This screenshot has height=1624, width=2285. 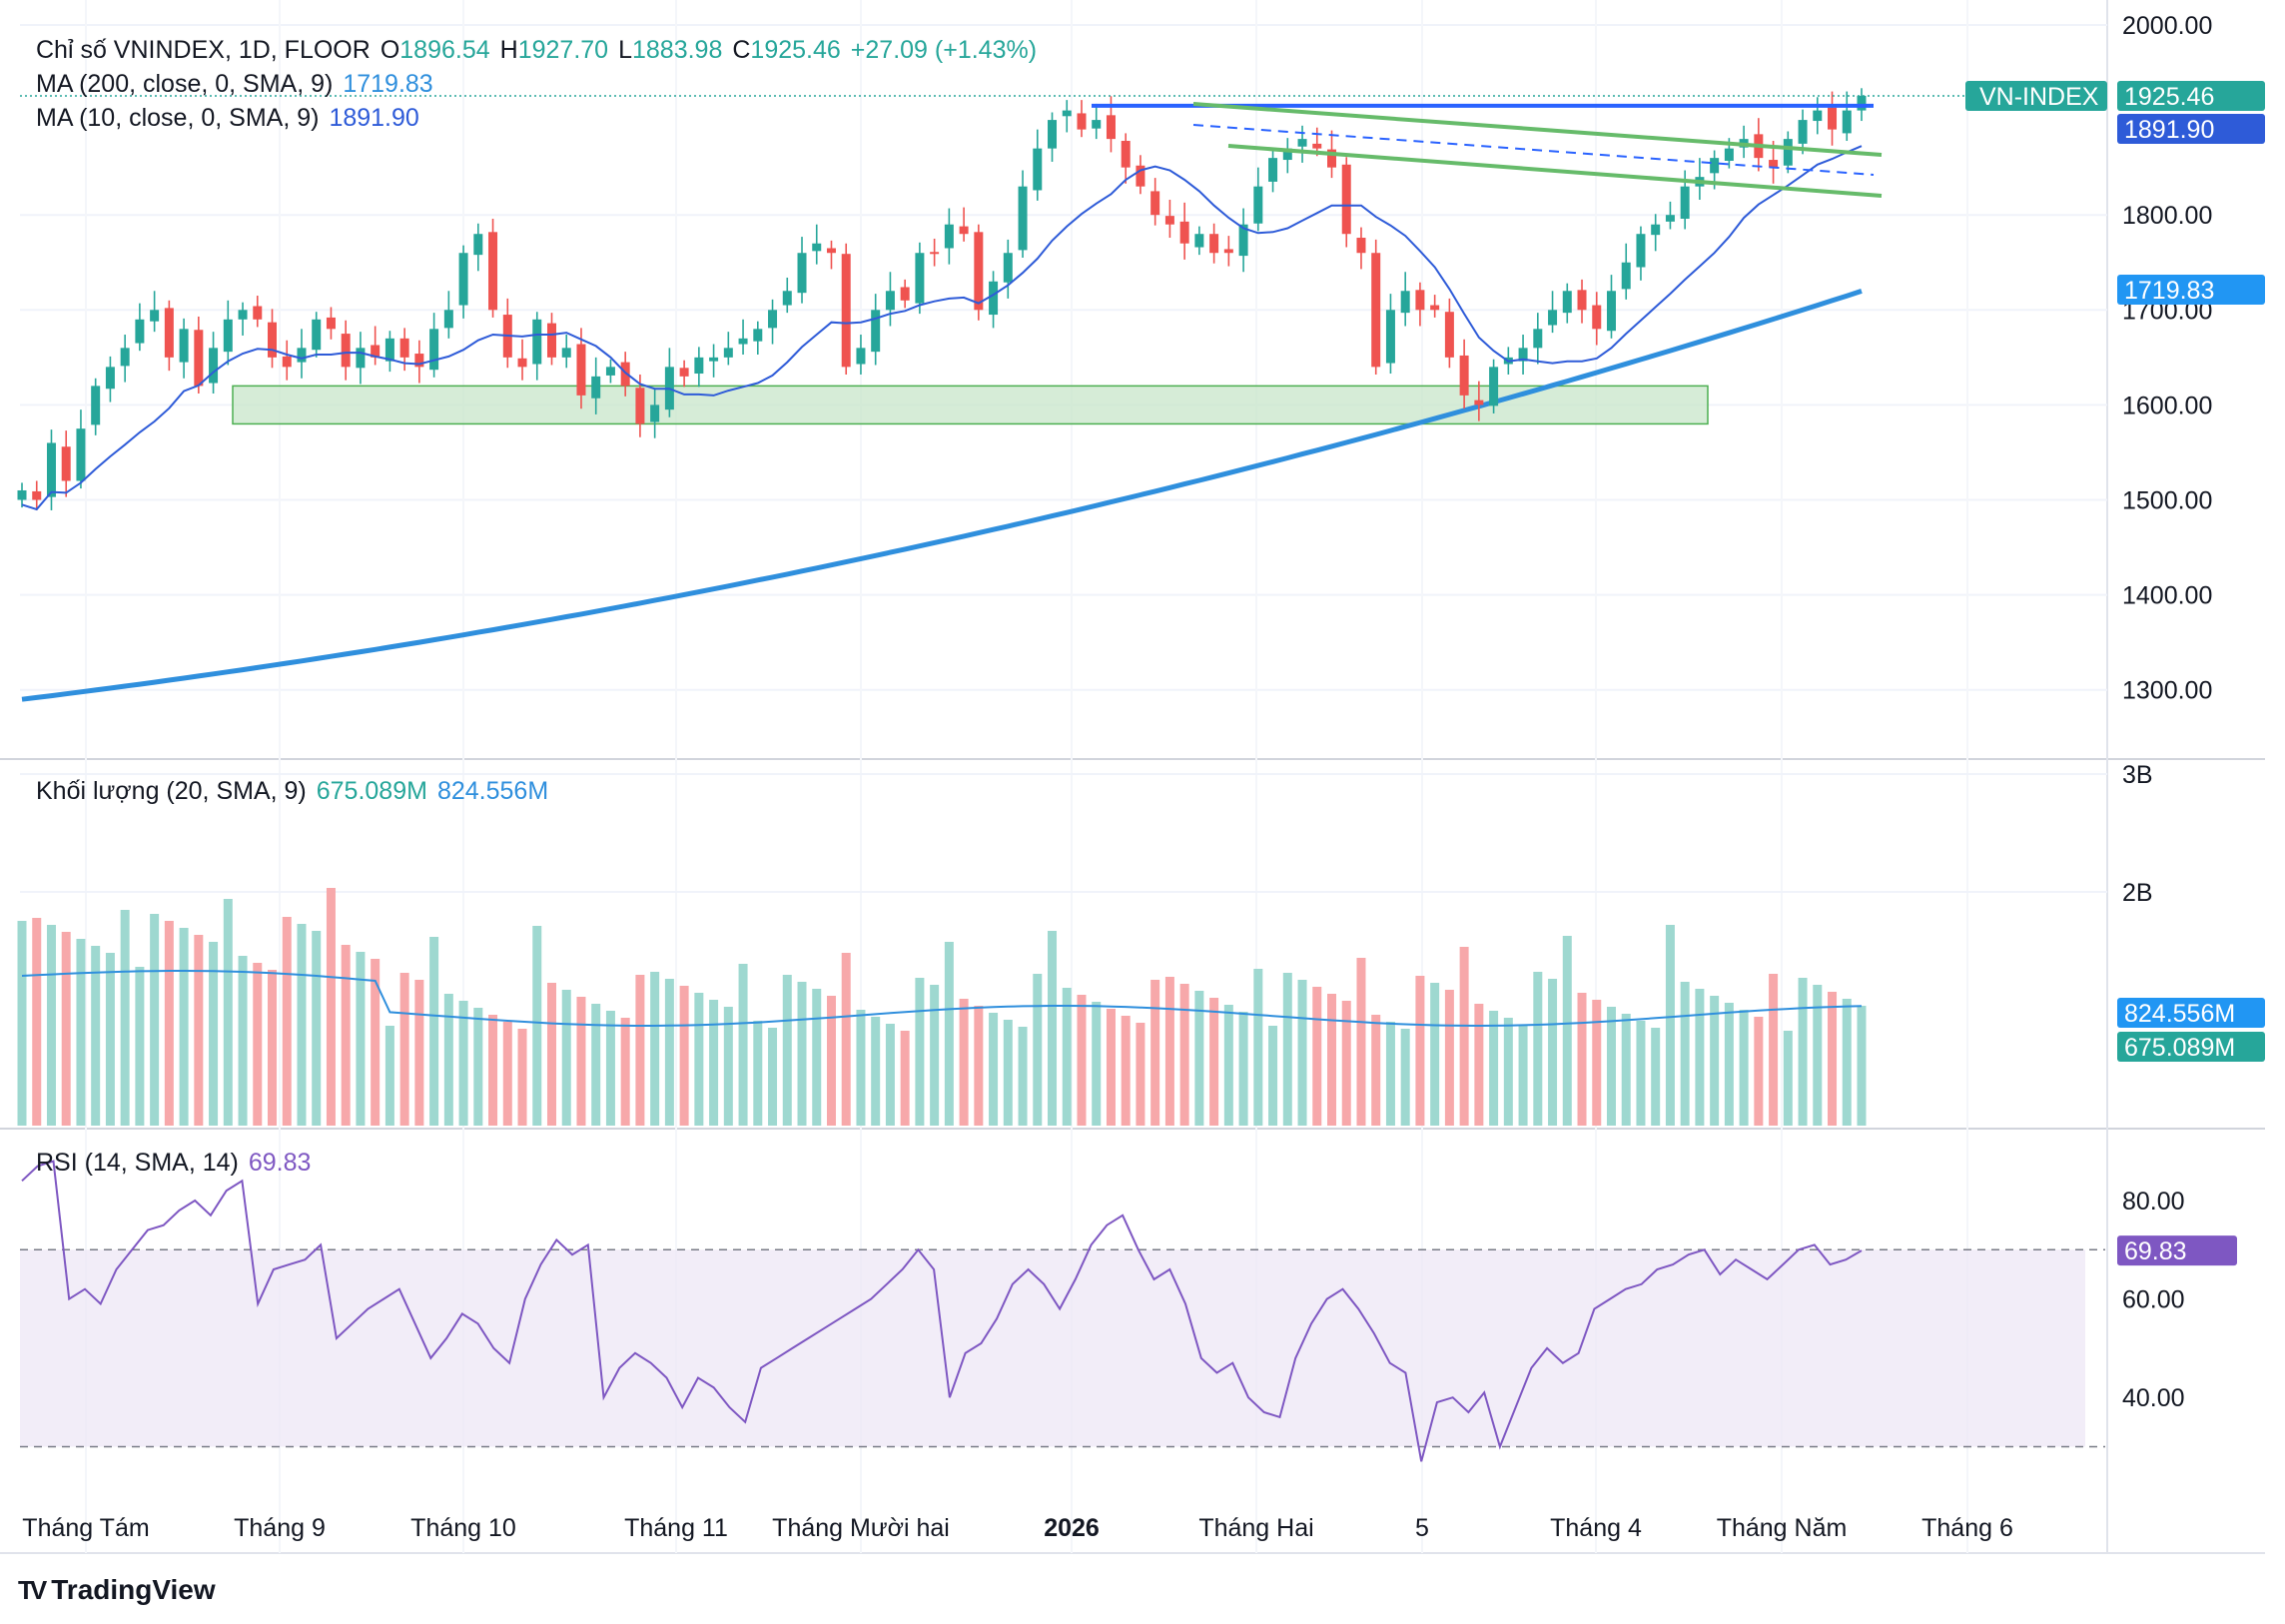 What do you see at coordinates (2167, 26) in the screenshot?
I see `price-tick-label: 2000.00` at bounding box center [2167, 26].